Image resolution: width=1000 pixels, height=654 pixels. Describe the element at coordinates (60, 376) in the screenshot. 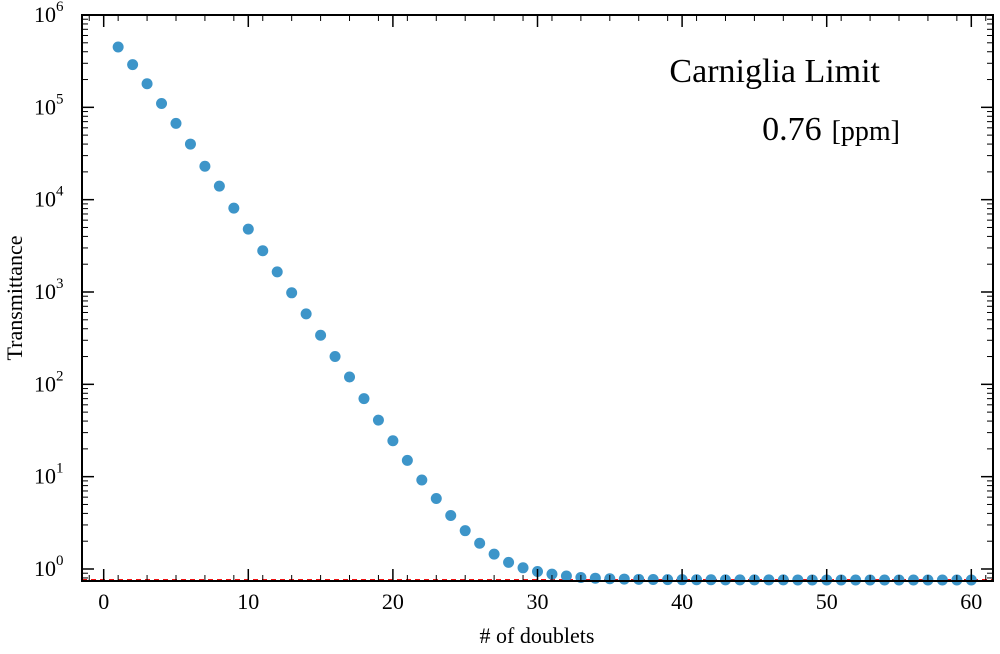

I see `y-tick-exponent: 2` at that location.